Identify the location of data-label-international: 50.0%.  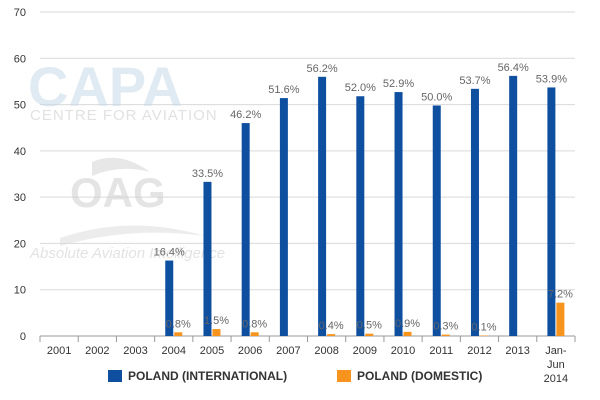
(436, 97).